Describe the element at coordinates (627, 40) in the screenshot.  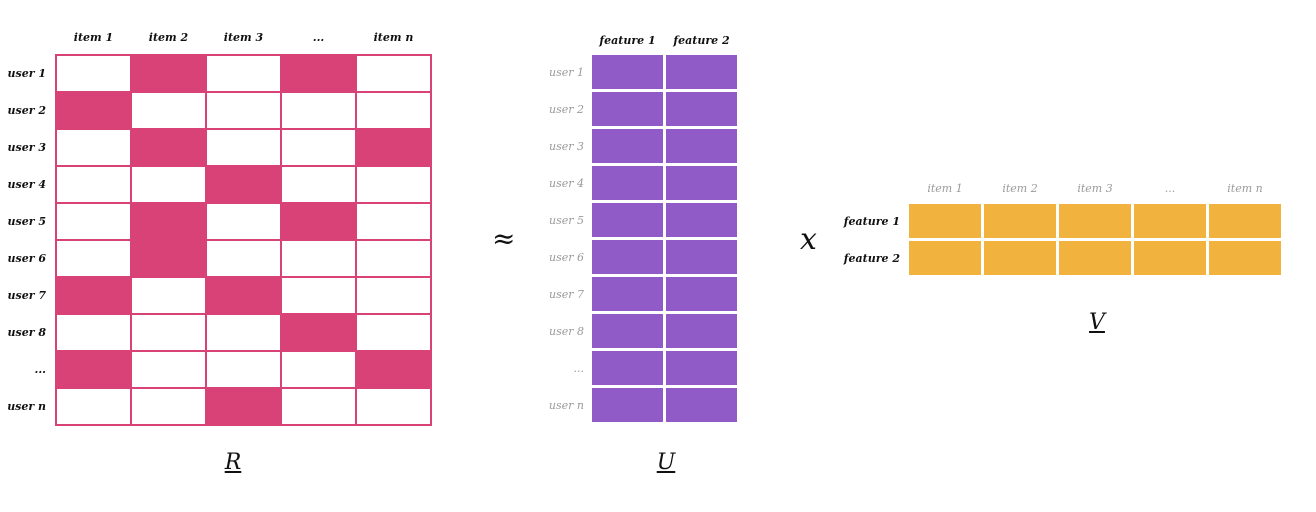
I see `U-column-label: feature 1` at that location.